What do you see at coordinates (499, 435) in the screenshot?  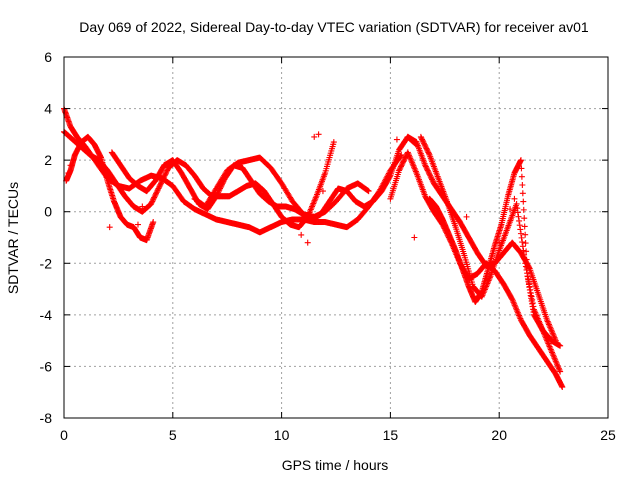 I see `x-tick-label: 20` at bounding box center [499, 435].